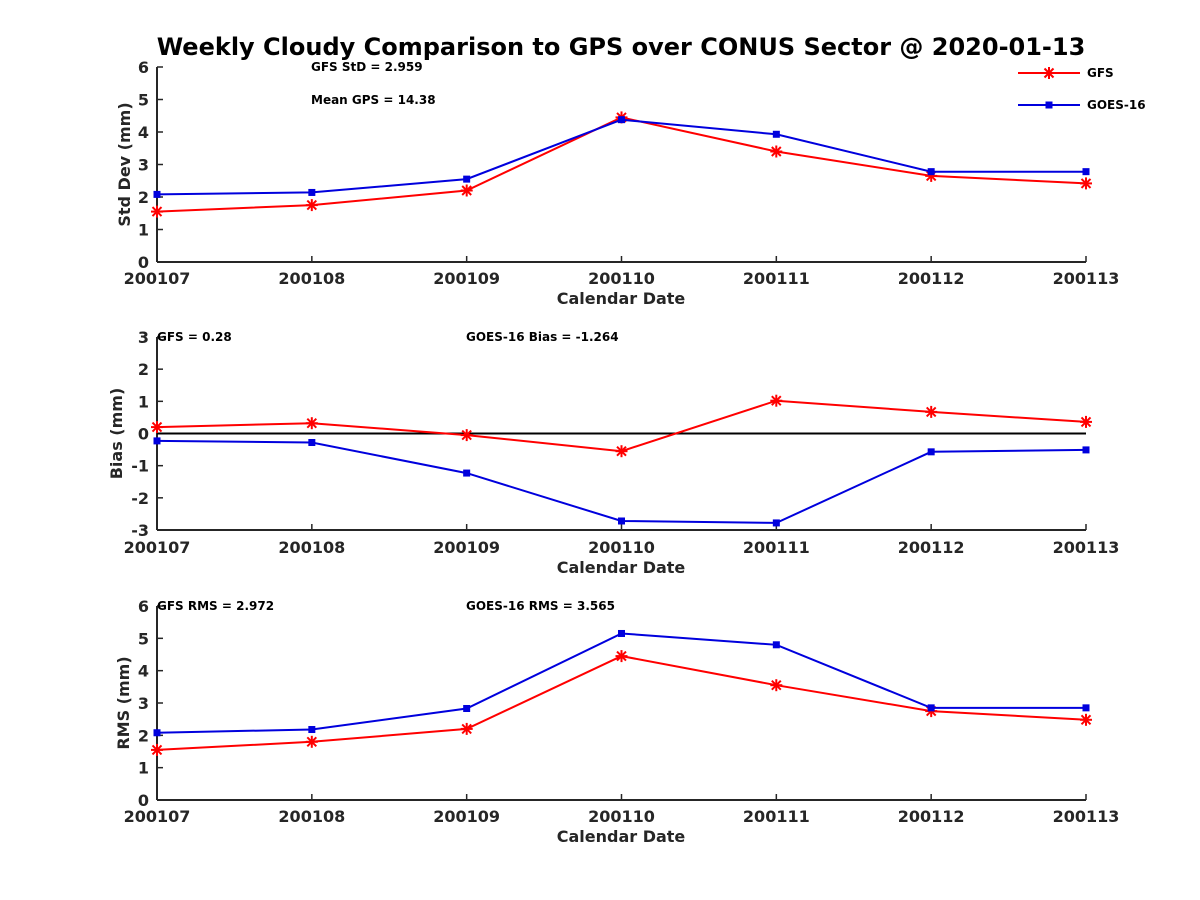 This screenshot has width=1200, height=900. What do you see at coordinates (931, 547) in the screenshot?
I see `bias-x-tick-label: 200112` at bounding box center [931, 547].